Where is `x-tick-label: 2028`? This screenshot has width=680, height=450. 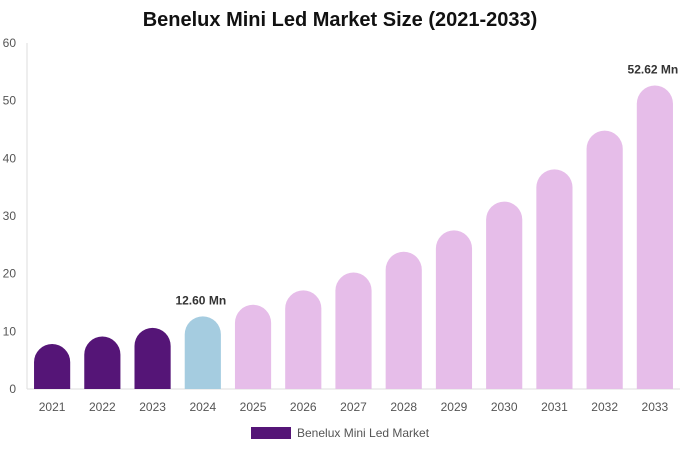
x-tick-label: 2028 is located at coordinates (403, 407).